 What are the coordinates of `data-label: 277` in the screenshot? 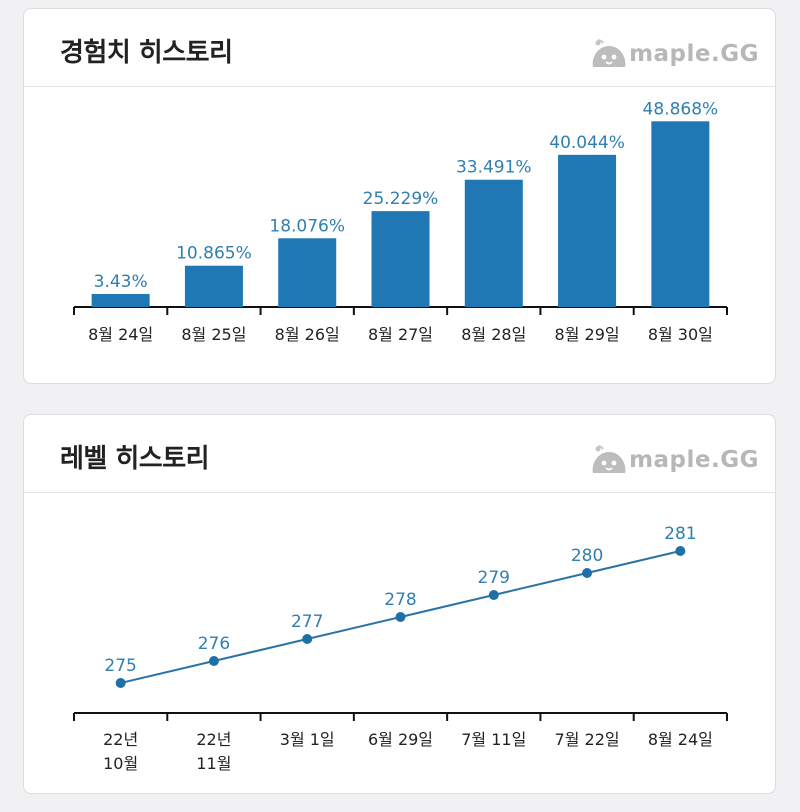 It's located at (307, 622).